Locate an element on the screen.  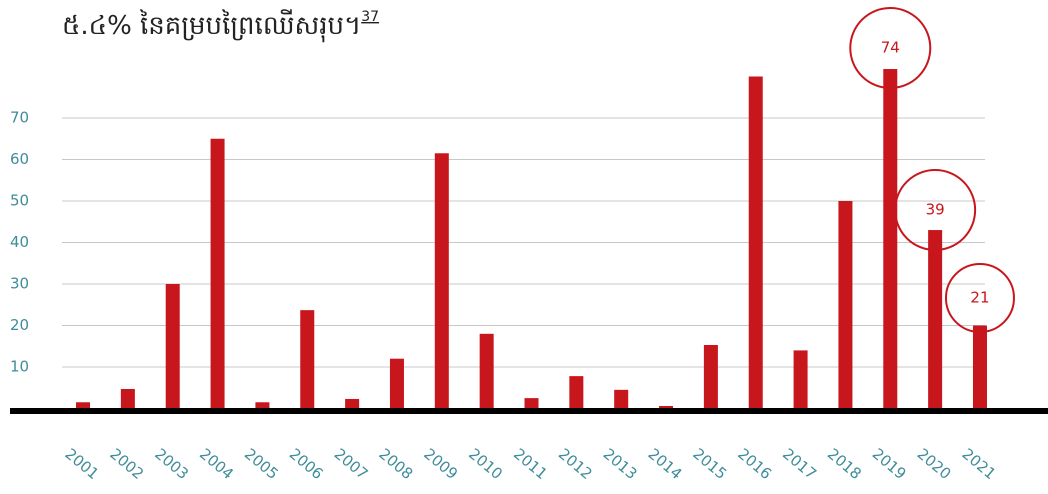
x-tick-label: 2021 is located at coordinates (979, 464).